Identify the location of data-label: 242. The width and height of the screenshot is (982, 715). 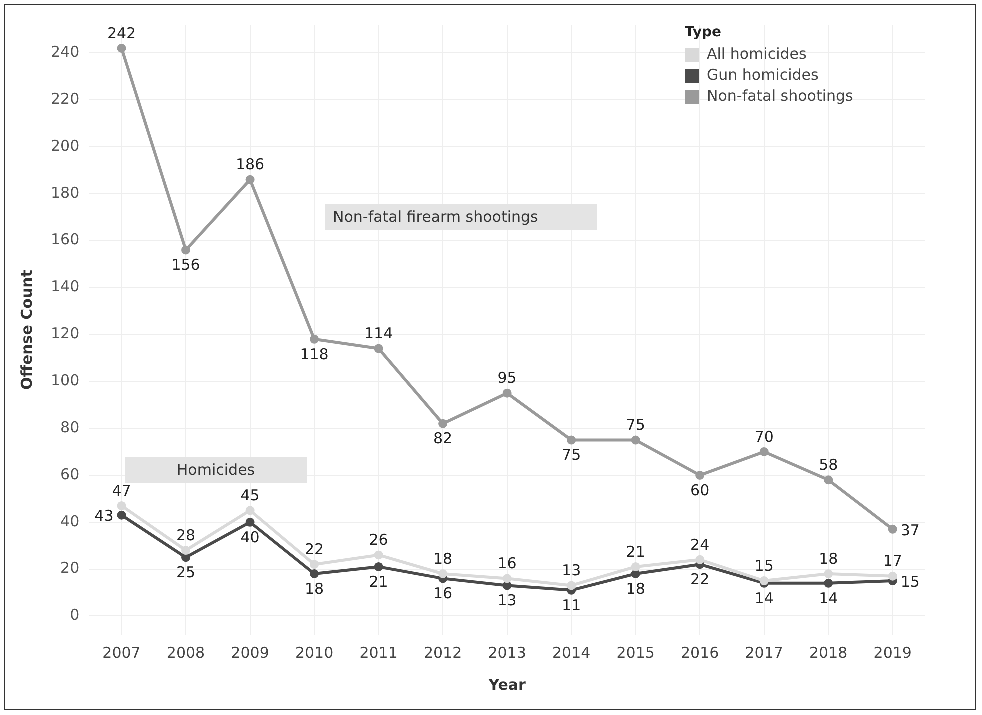
(121, 33).